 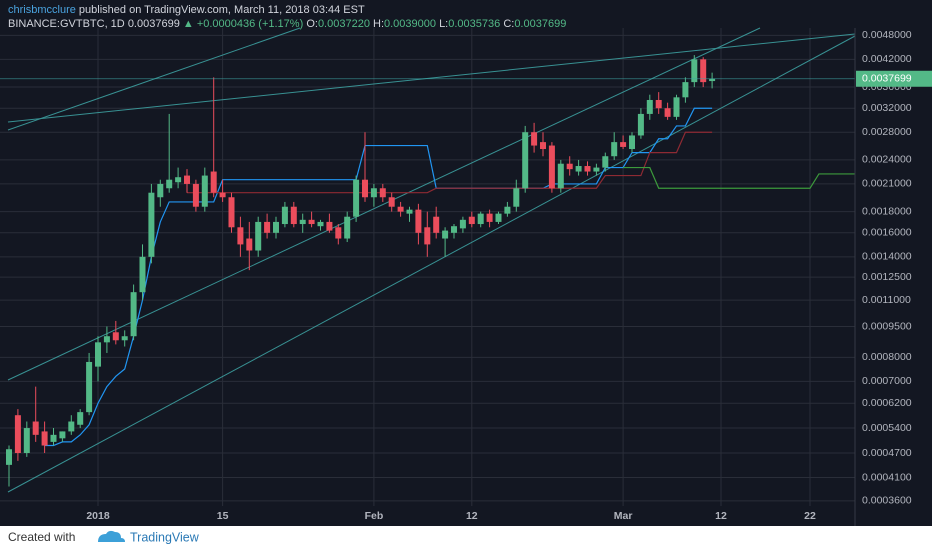 What do you see at coordinates (66, 24) in the screenshot?
I see `symbol: BINANCE:GVTBTC, 1D` at bounding box center [66, 24].